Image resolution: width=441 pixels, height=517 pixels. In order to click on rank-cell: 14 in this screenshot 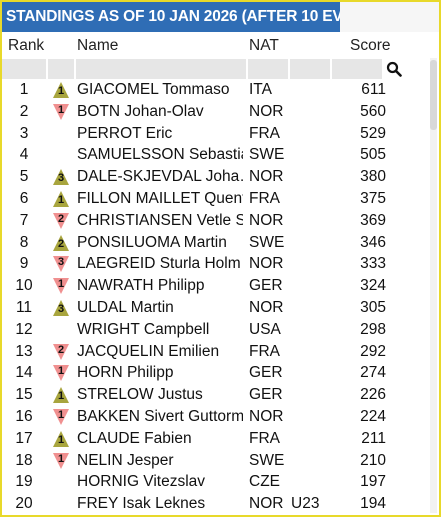, I will do `click(24, 373)`.